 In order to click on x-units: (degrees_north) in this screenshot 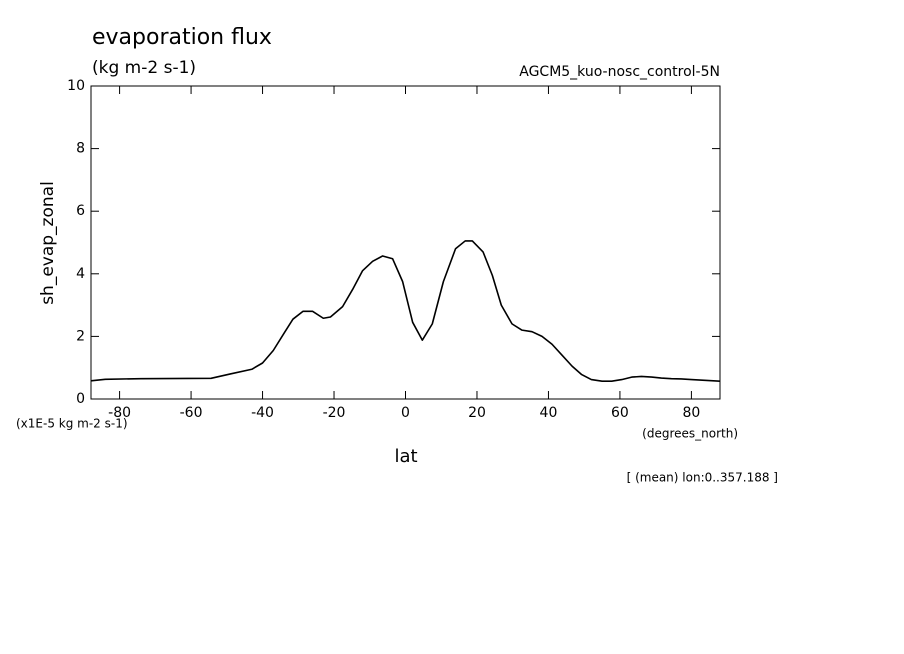, I will do `click(690, 434)`.